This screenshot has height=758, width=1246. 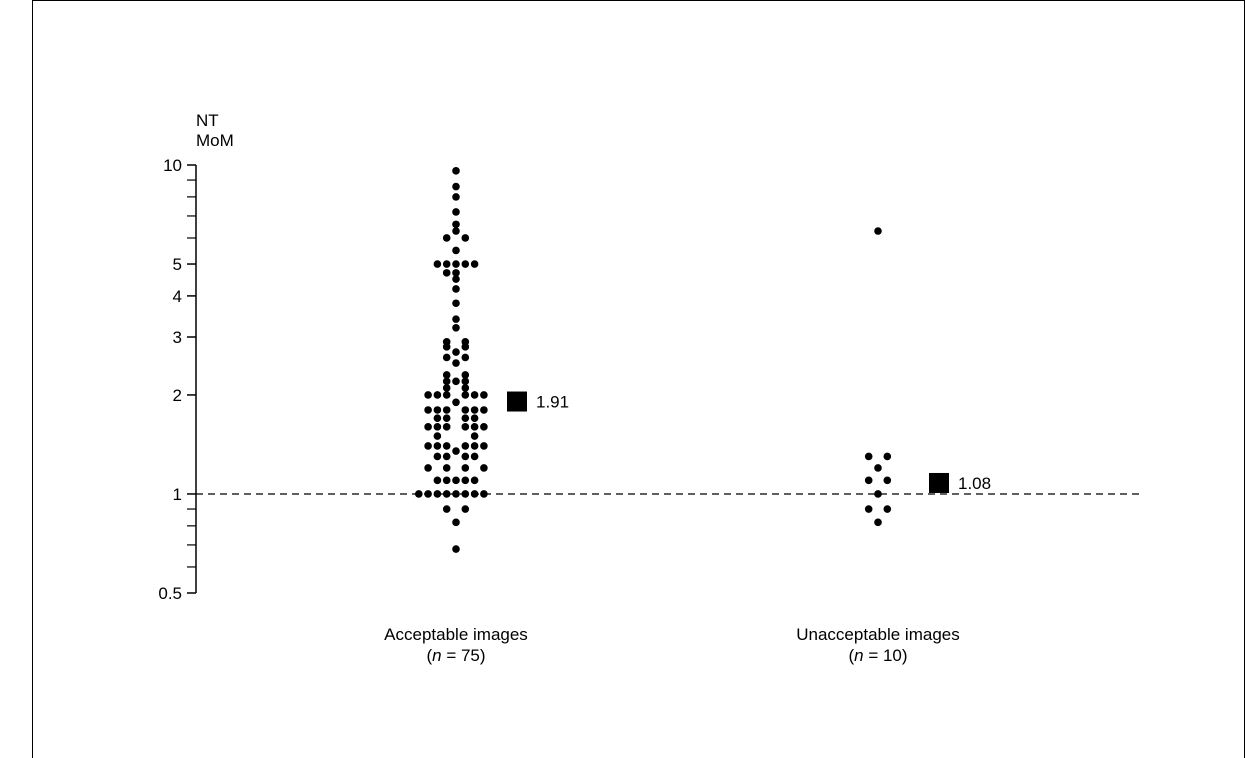 I want to click on y-axis-label-line1: NT, so click(x=207, y=120).